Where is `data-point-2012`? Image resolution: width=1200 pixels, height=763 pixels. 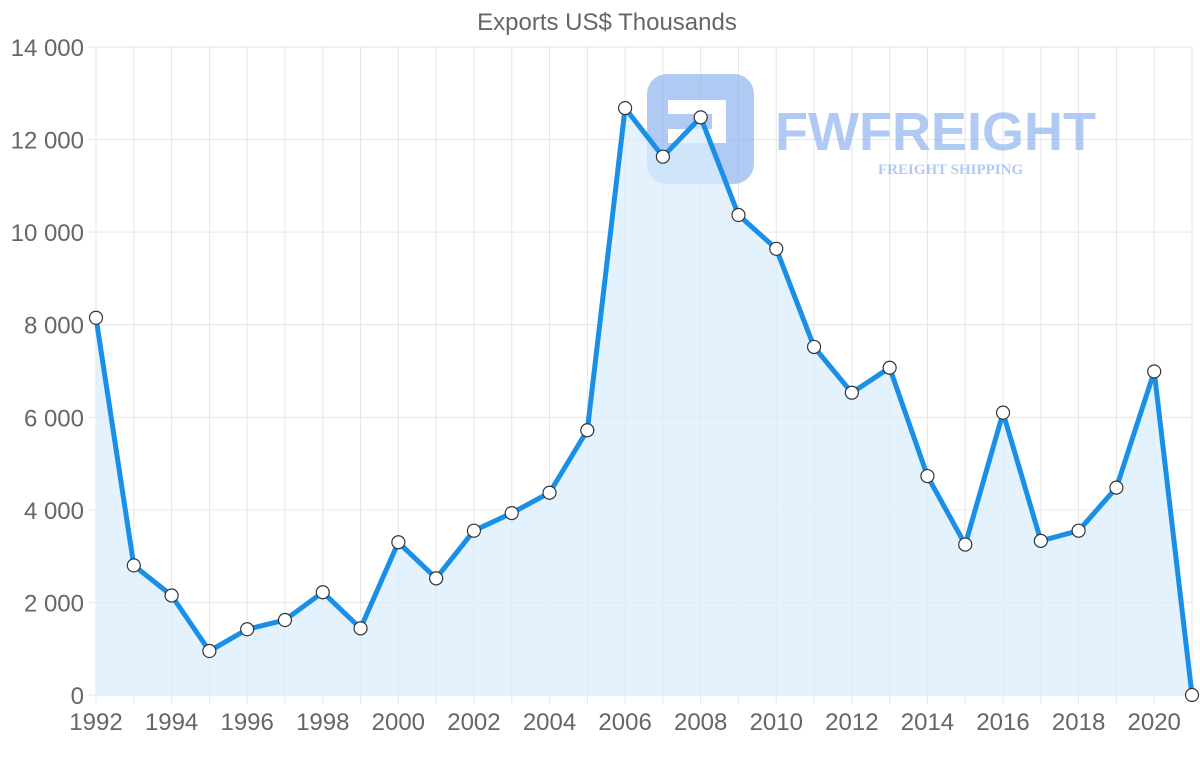 data-point-2012 is located at coordinates (851, 392).